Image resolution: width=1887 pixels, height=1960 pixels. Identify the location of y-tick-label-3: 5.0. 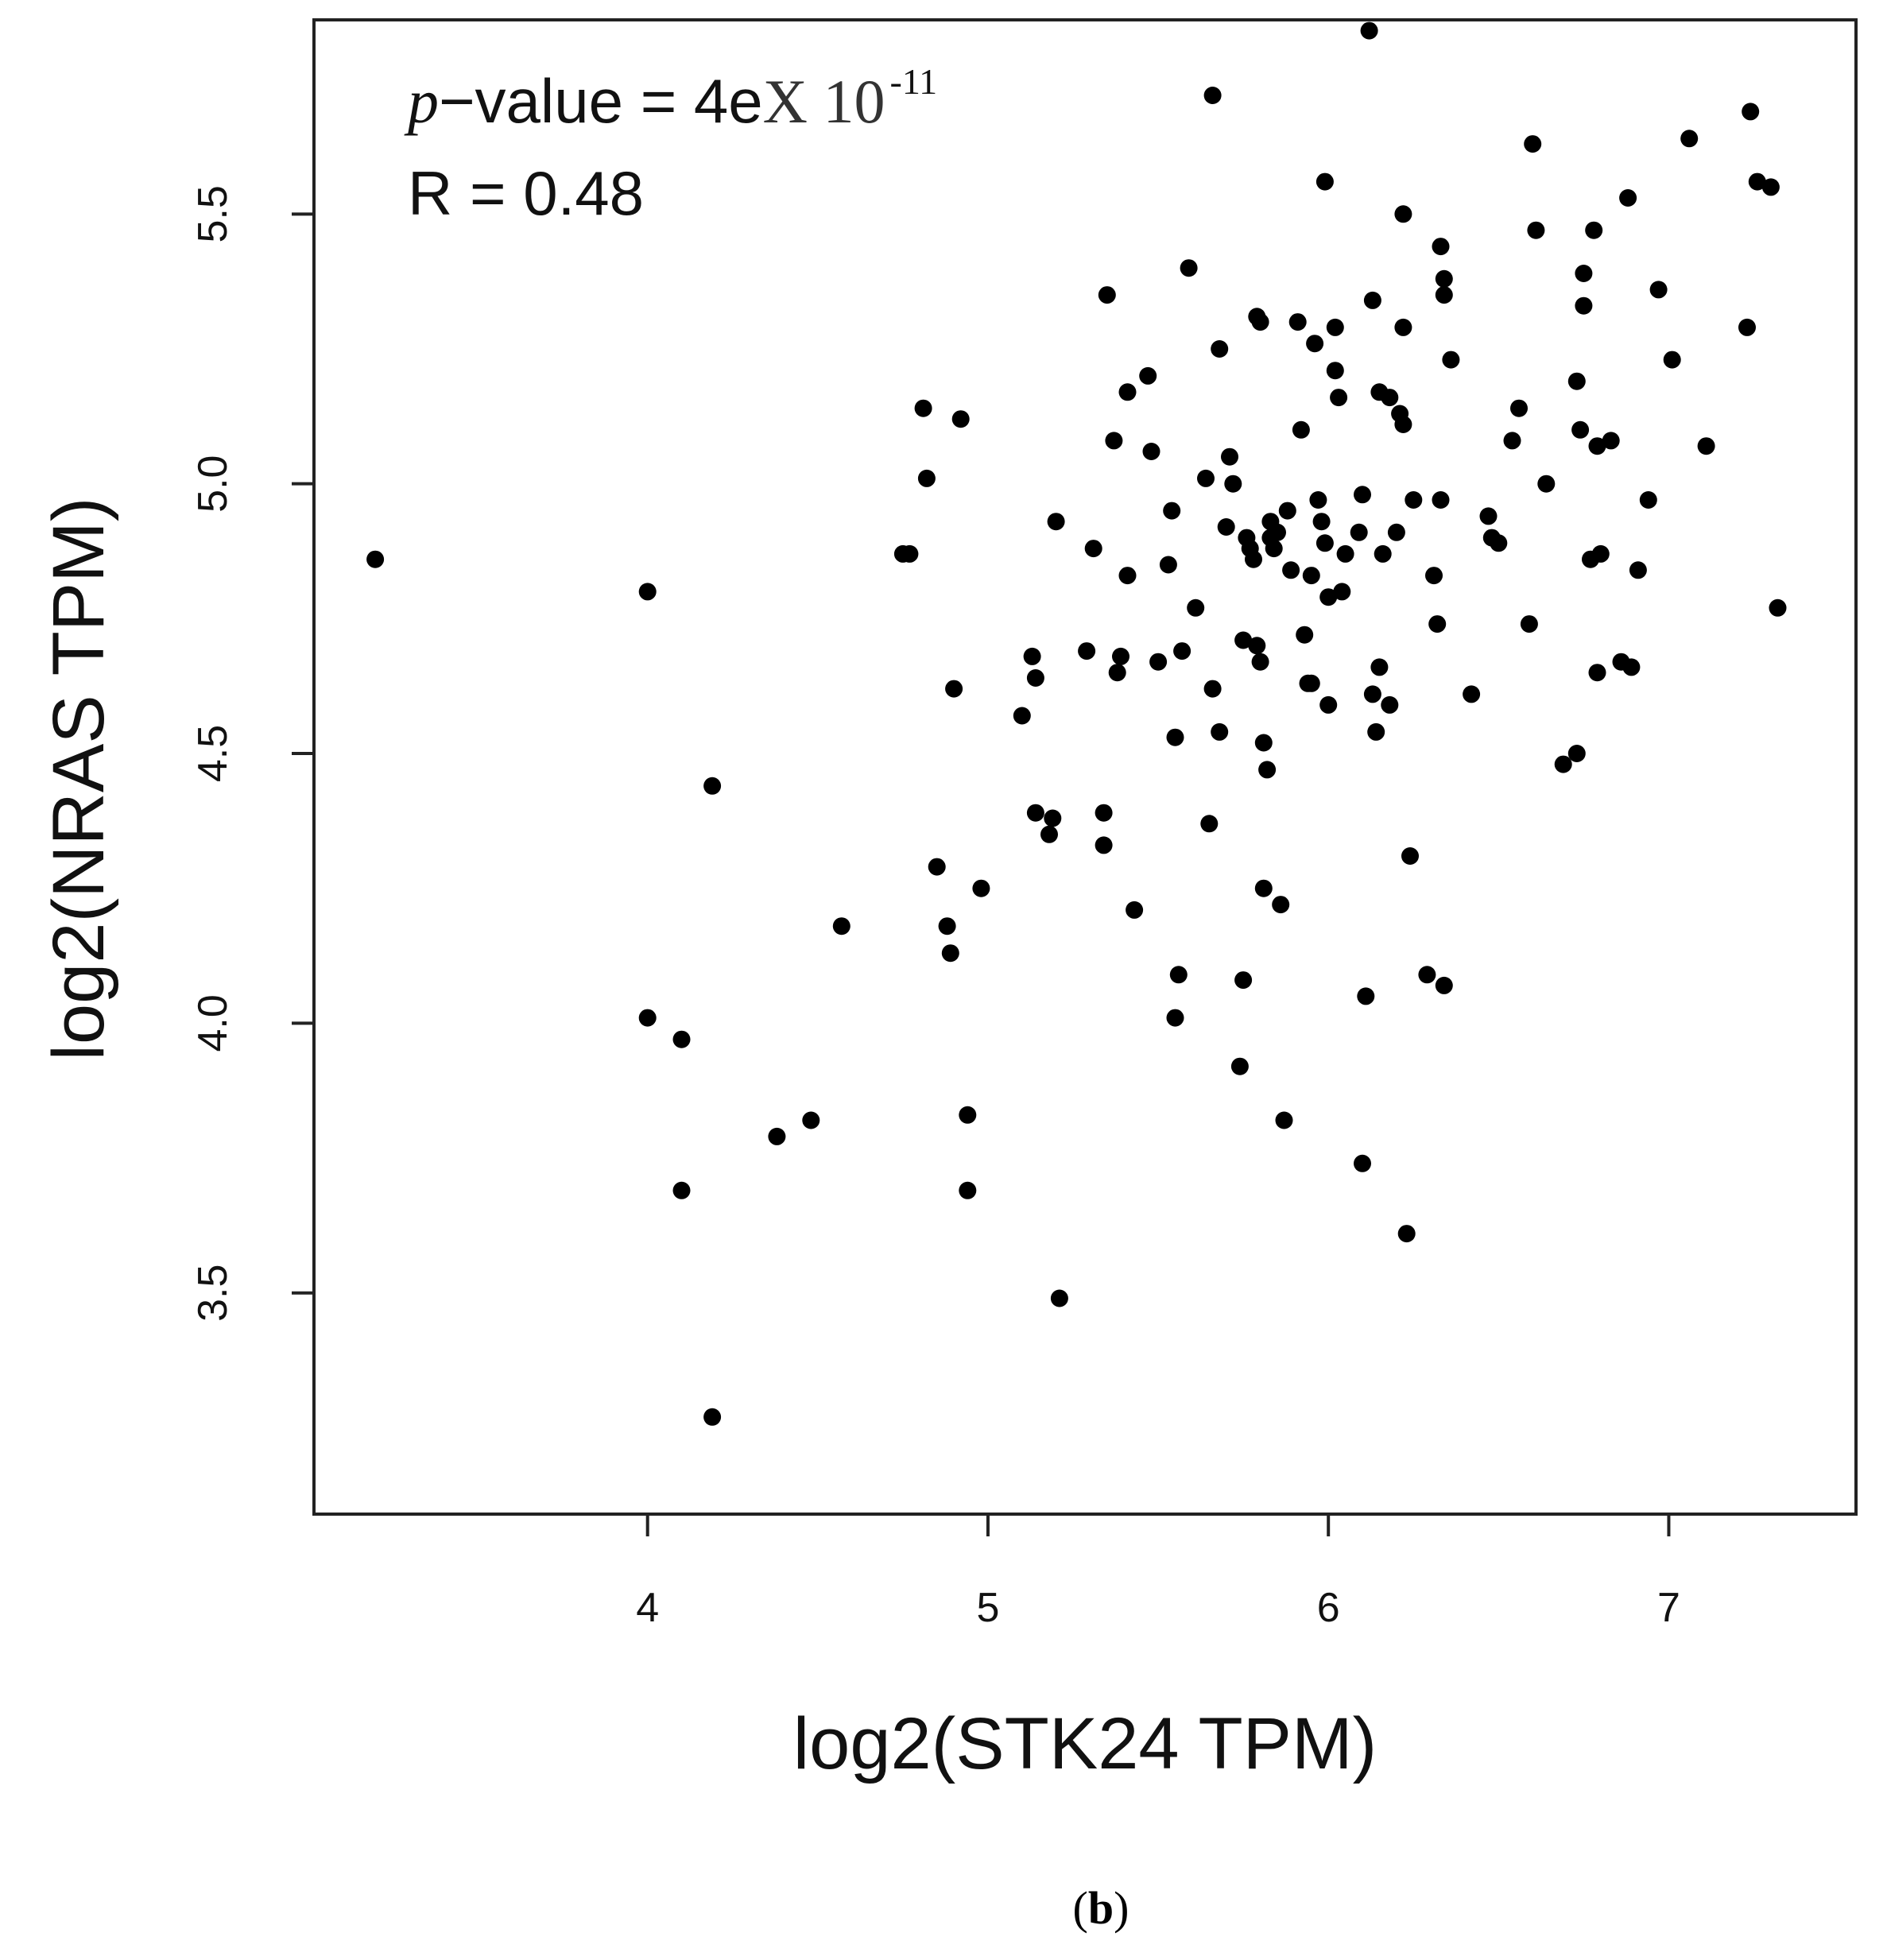
(213, 484).